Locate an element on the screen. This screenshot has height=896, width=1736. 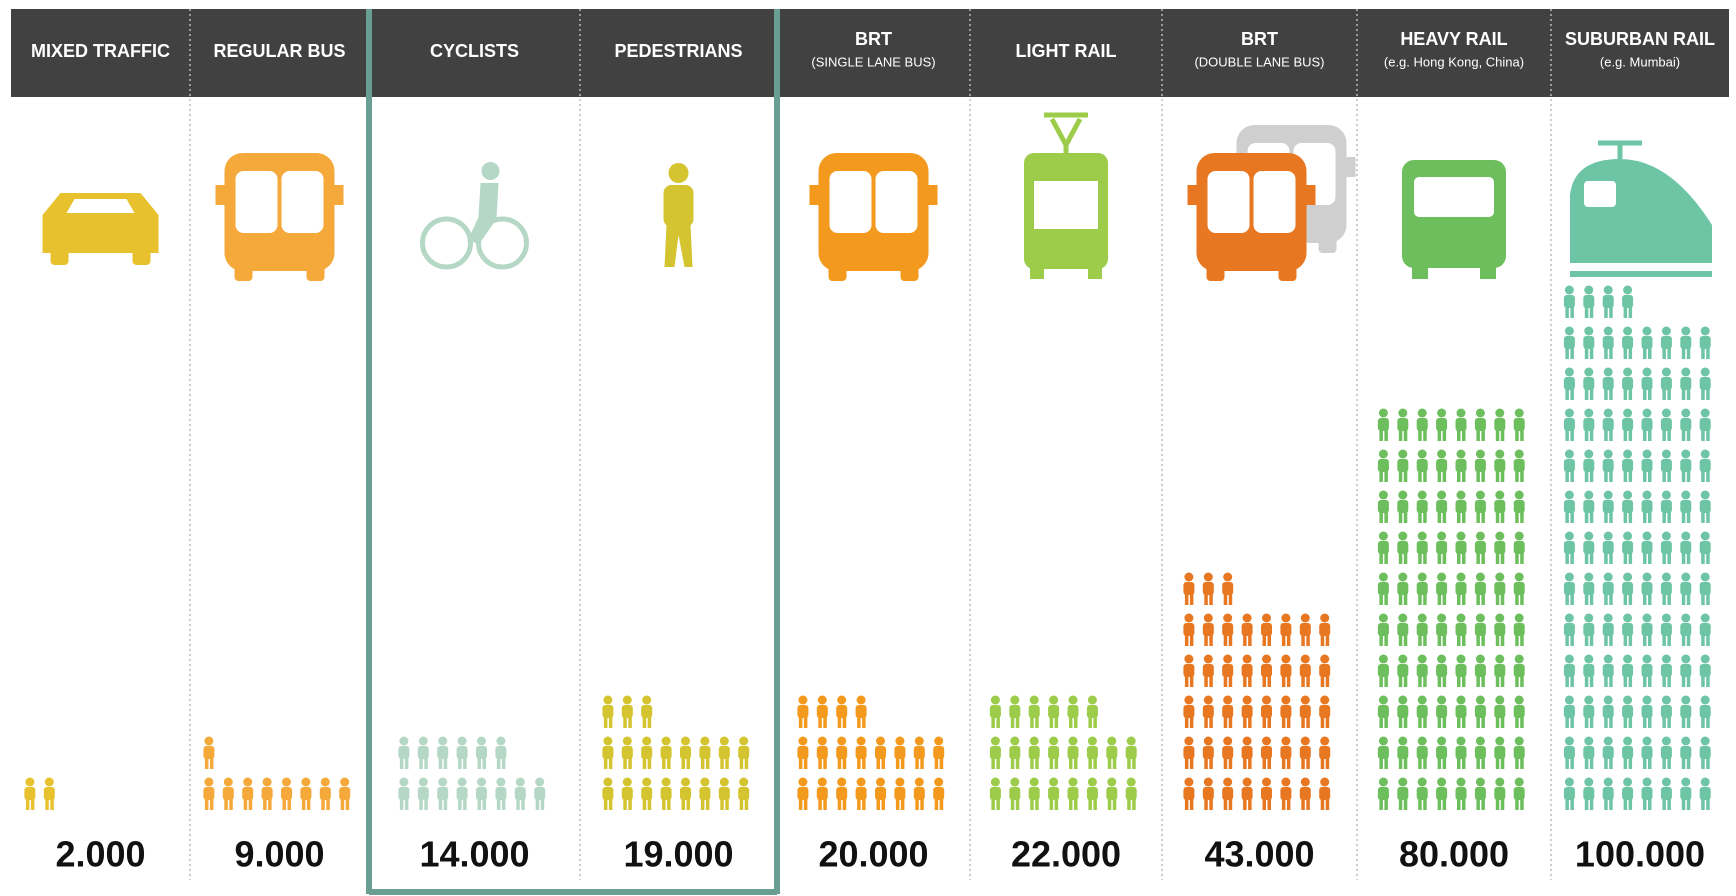
value-label: 14.000 is located at coordinates (474, 854).